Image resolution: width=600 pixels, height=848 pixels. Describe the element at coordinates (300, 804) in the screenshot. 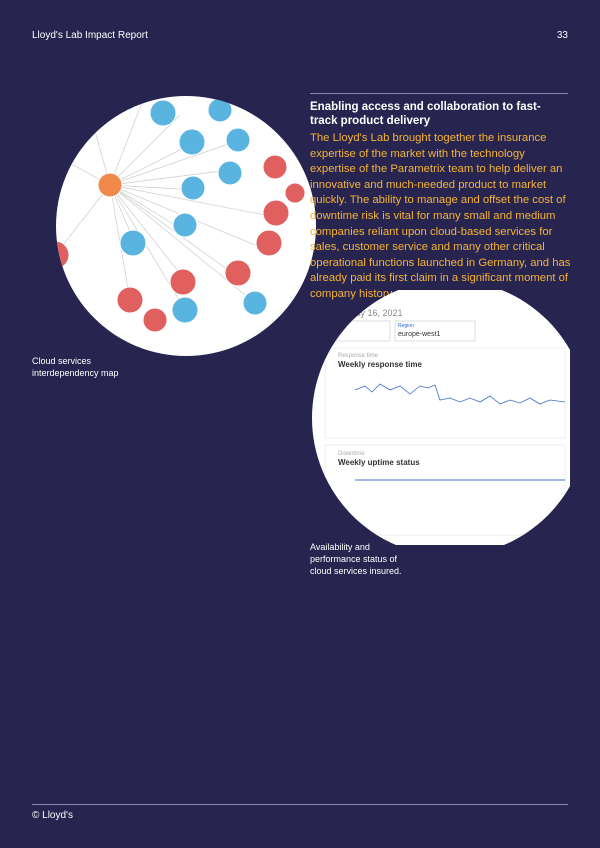

I see `footer-rule` at that location.